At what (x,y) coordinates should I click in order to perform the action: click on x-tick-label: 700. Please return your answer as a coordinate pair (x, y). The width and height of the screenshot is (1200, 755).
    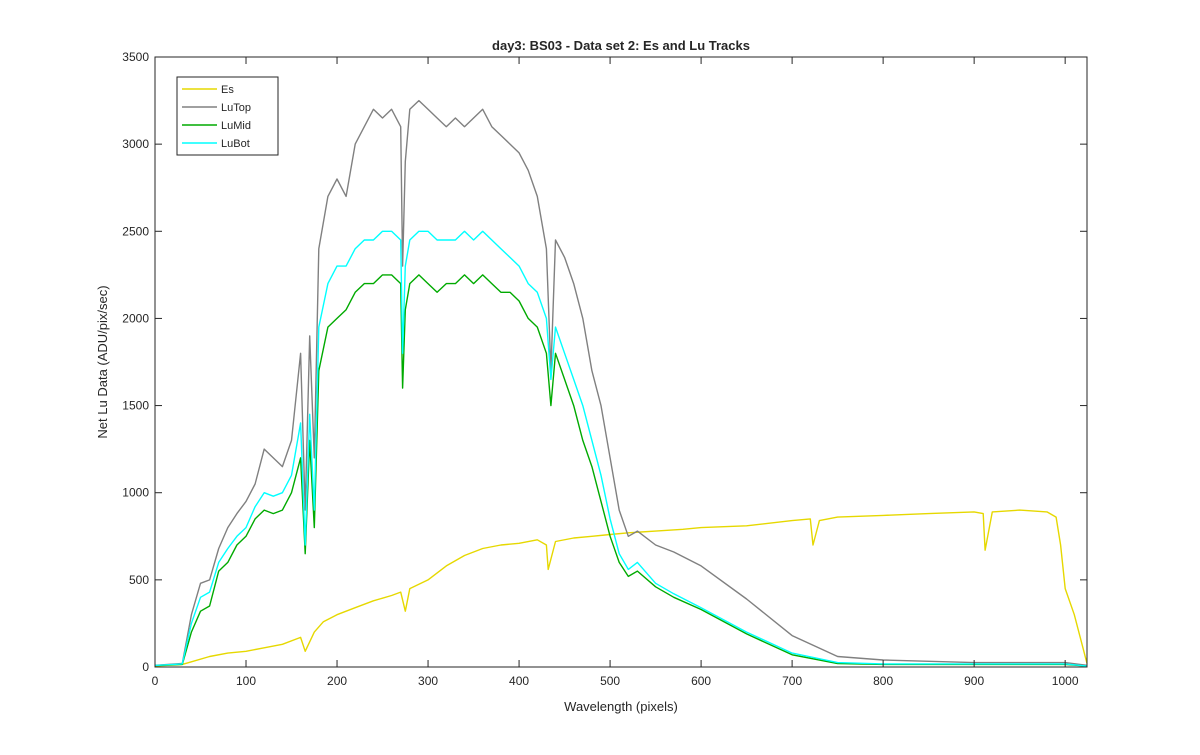
    Looking at the image, I should click on (792, 681).